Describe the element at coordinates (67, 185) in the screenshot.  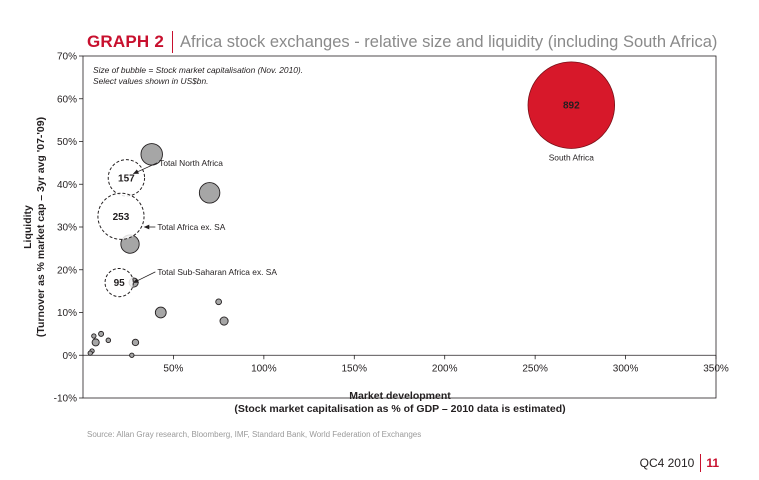
I see `y-tick-label: 40%` at that location.